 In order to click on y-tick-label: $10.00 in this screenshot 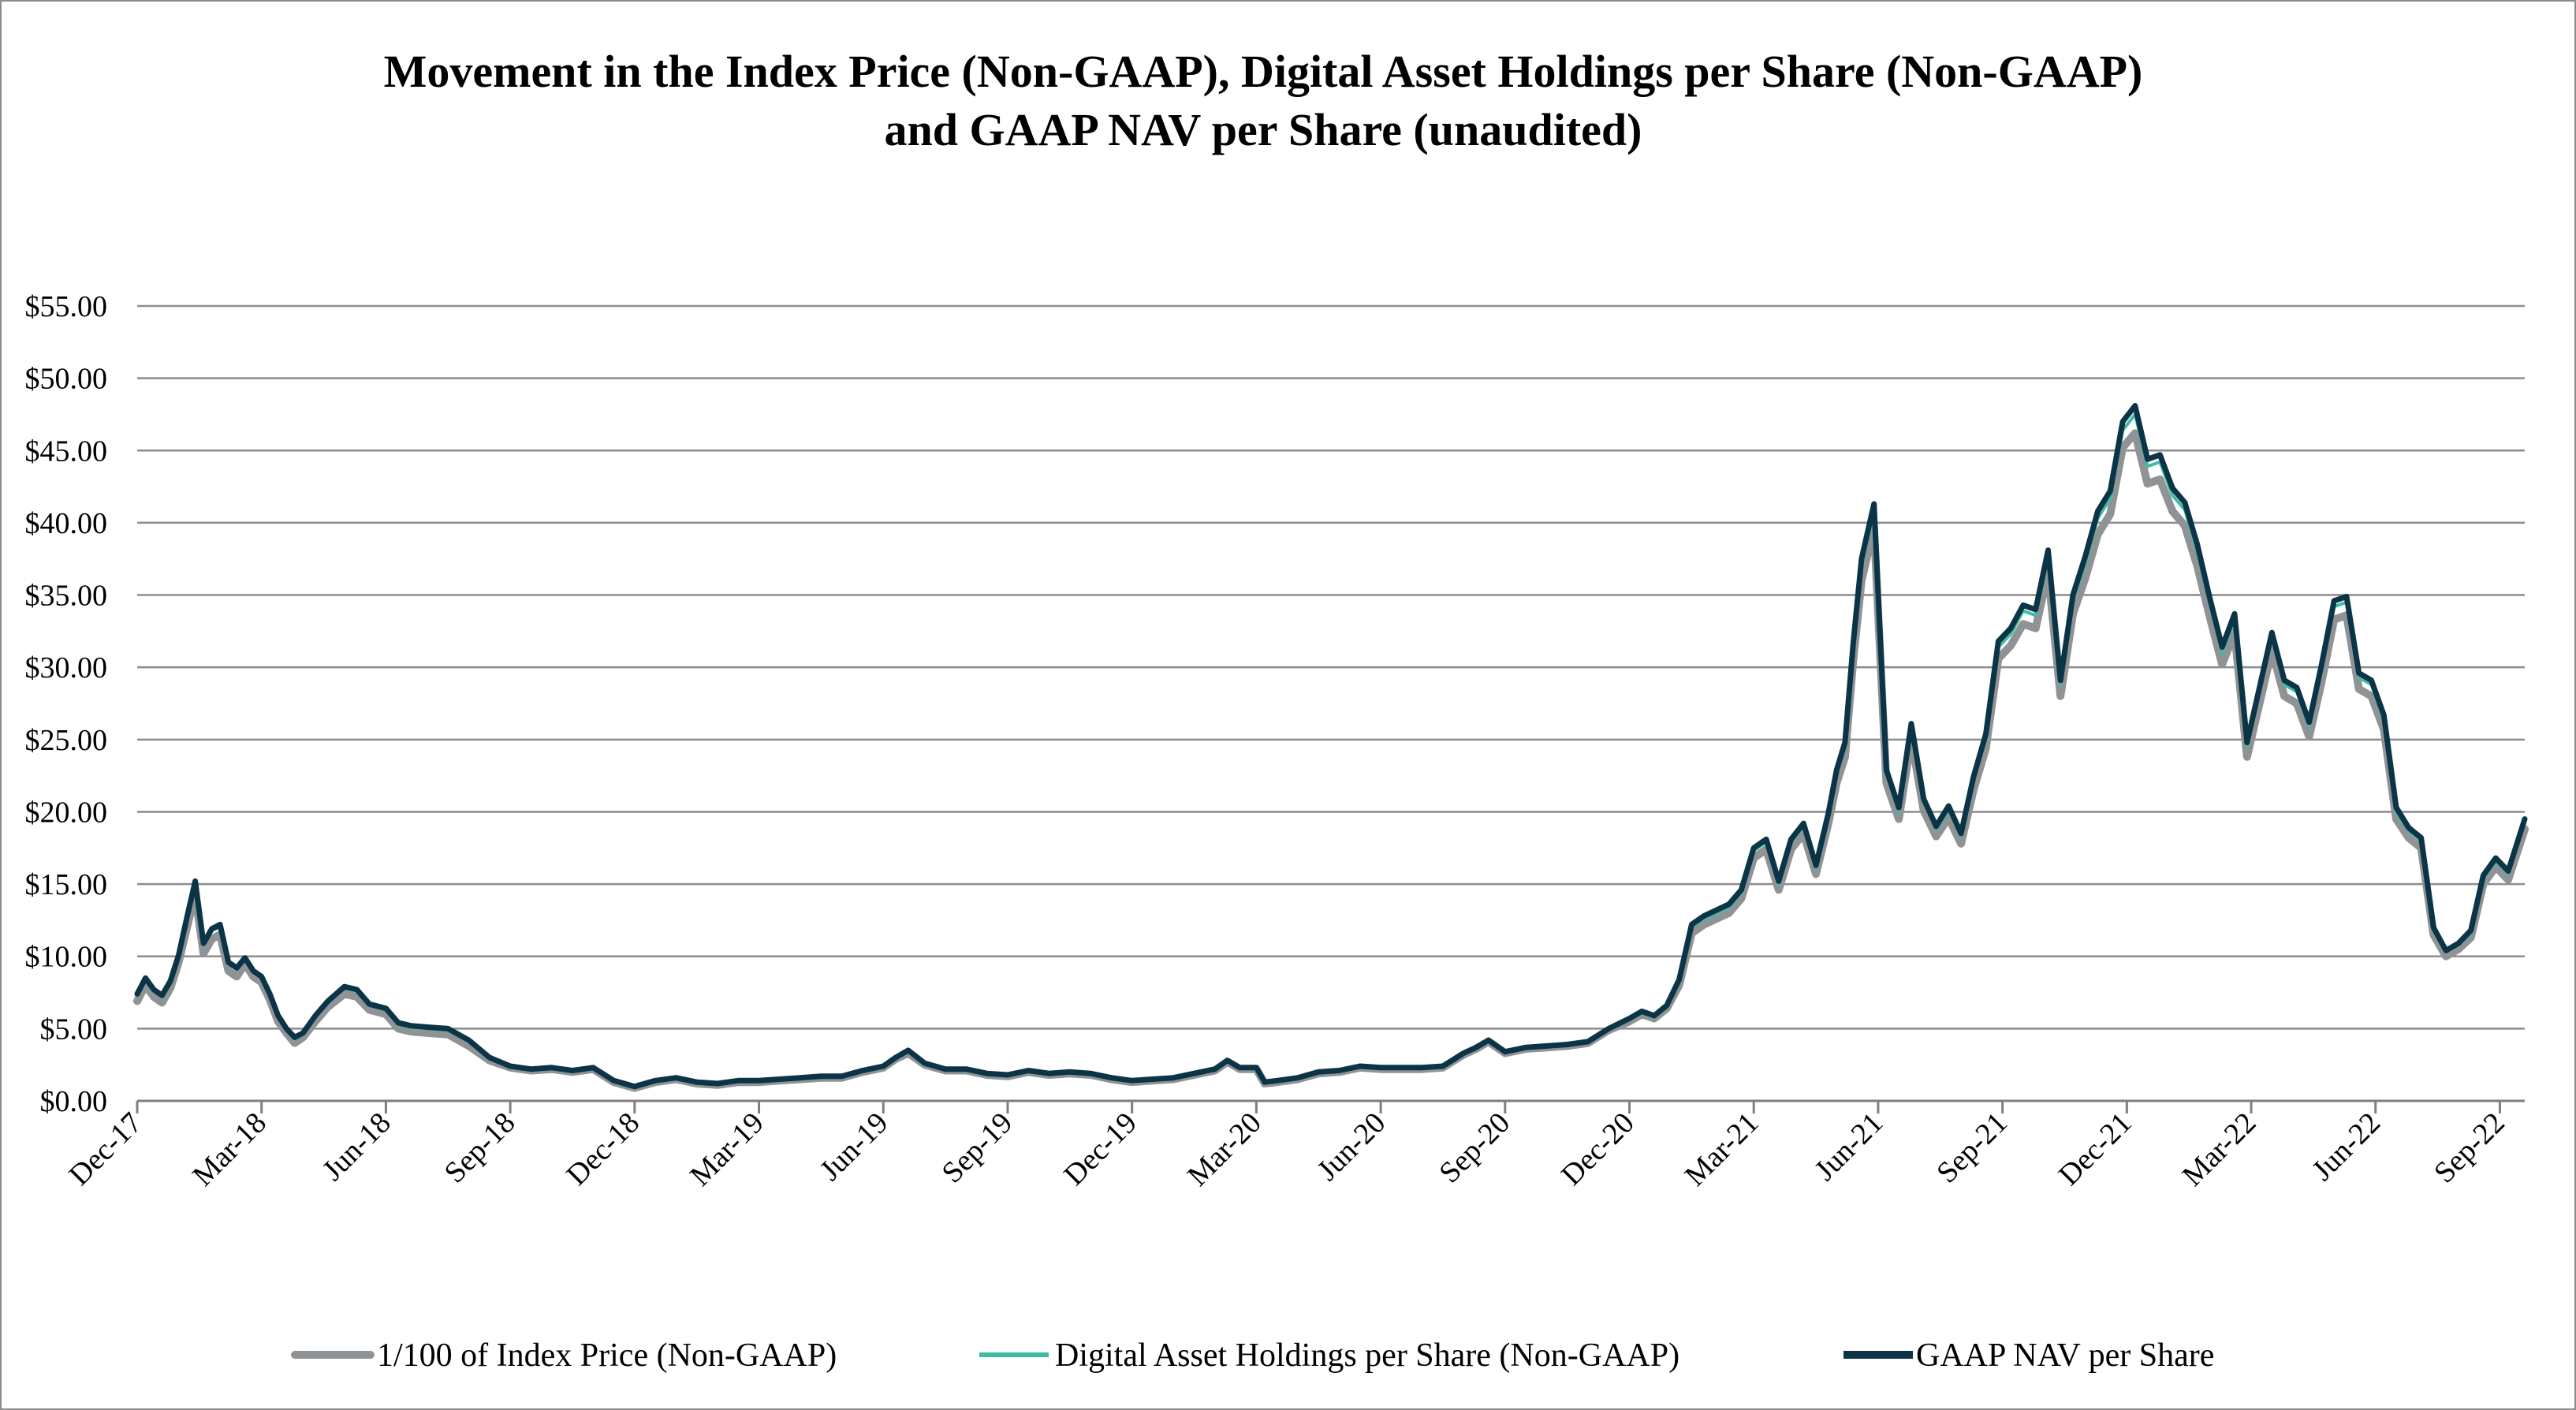, I will do `click(67, 958)`.